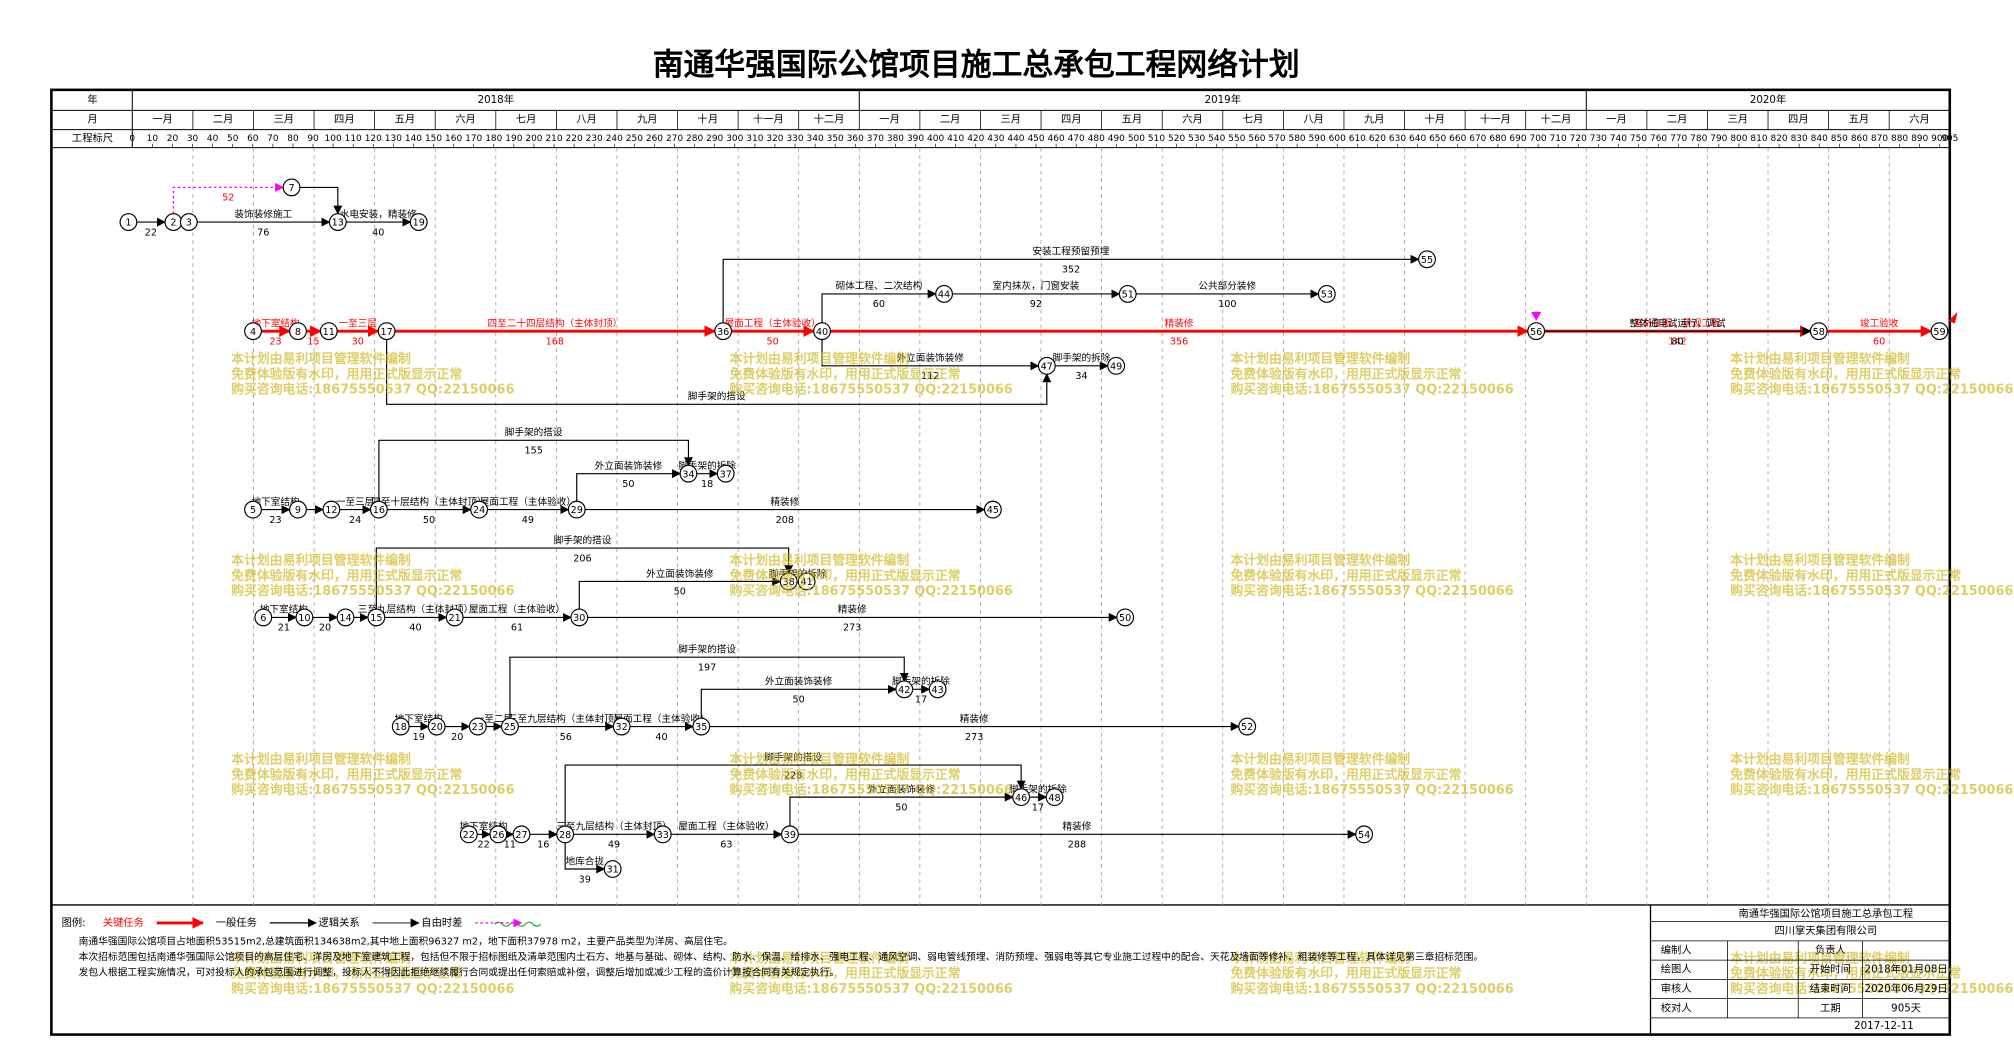 This screenshot has width=2014, height=1041. Describe the element at coordinates (1953, 317) in the screenshot. I see `end-marker` at that location.